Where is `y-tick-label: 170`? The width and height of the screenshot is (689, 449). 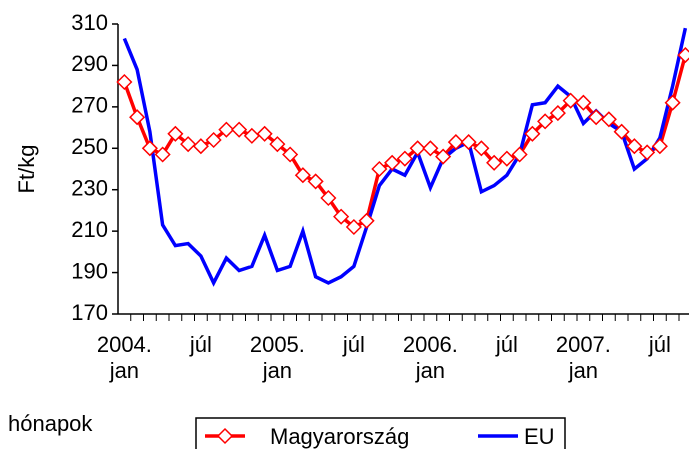 y-tick-label: 170 is located at coordinates (89, 312).